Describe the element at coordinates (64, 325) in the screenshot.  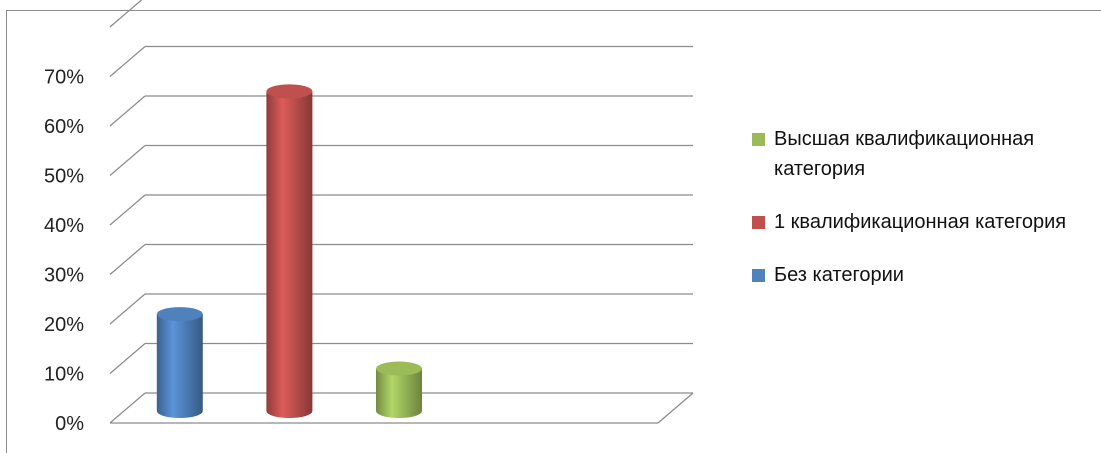
I see `y-tick-label: 20%` at that location.